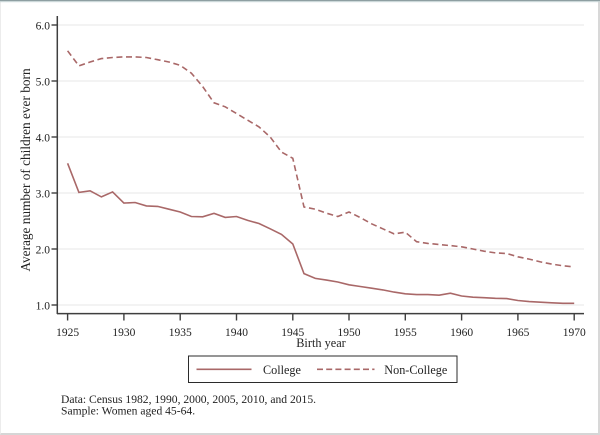  I want to click on svg-text: 5.0, so click(43, 83).